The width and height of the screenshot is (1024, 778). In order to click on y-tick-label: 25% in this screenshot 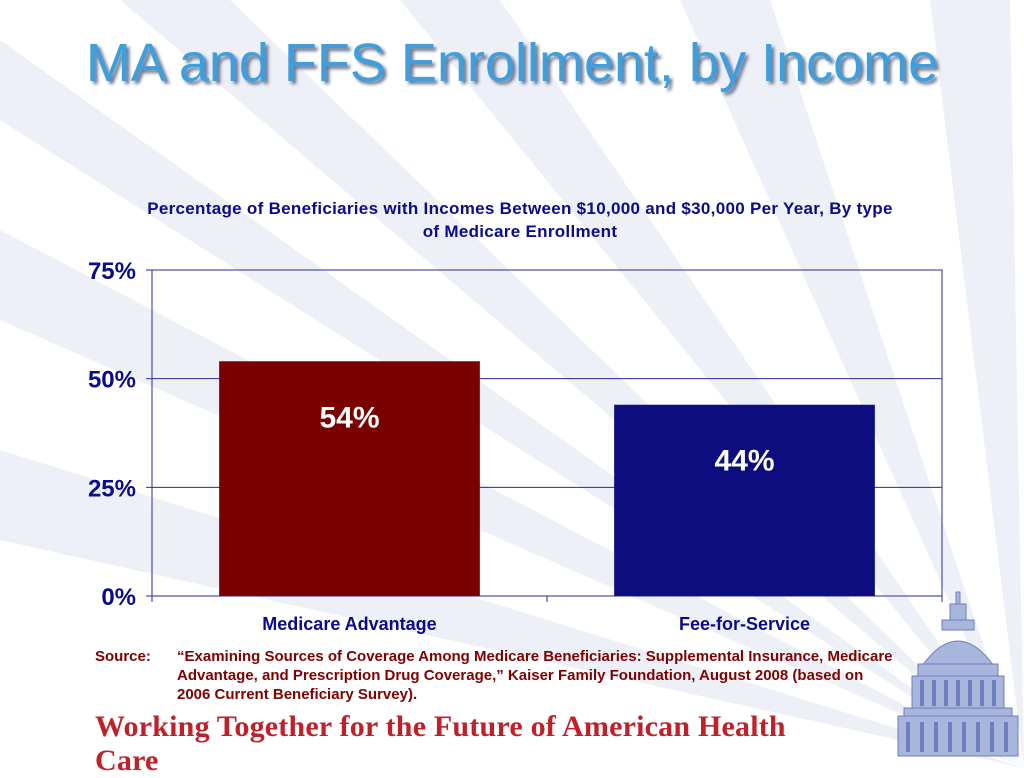, I will do `click(112, 488)`.